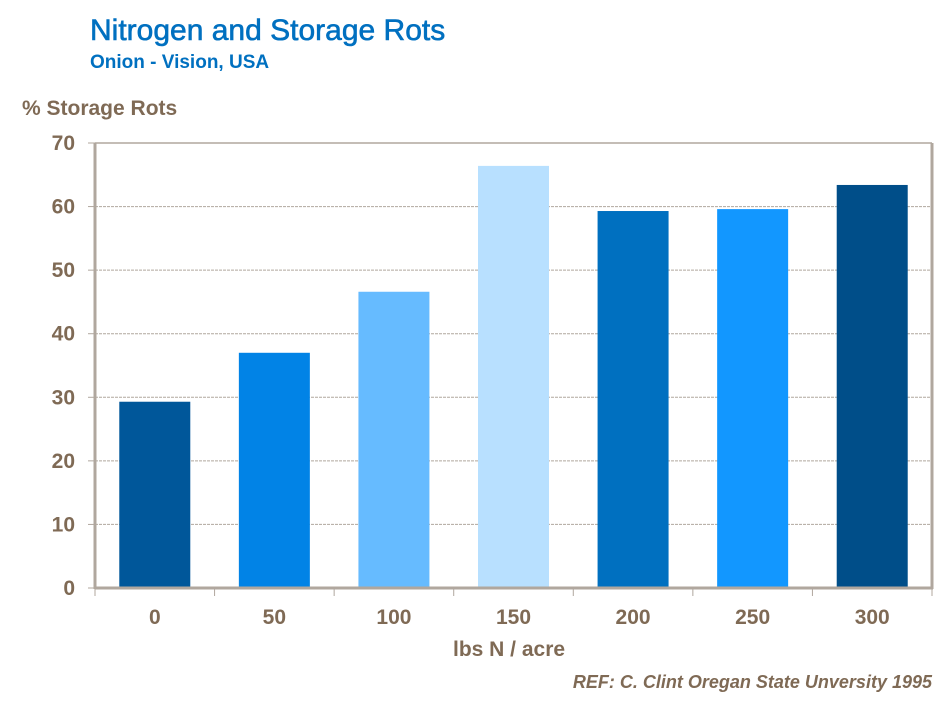 The width and height of the screenshot is (948, 703). I want to click on x-tick-label: 200, so click(633, 617).